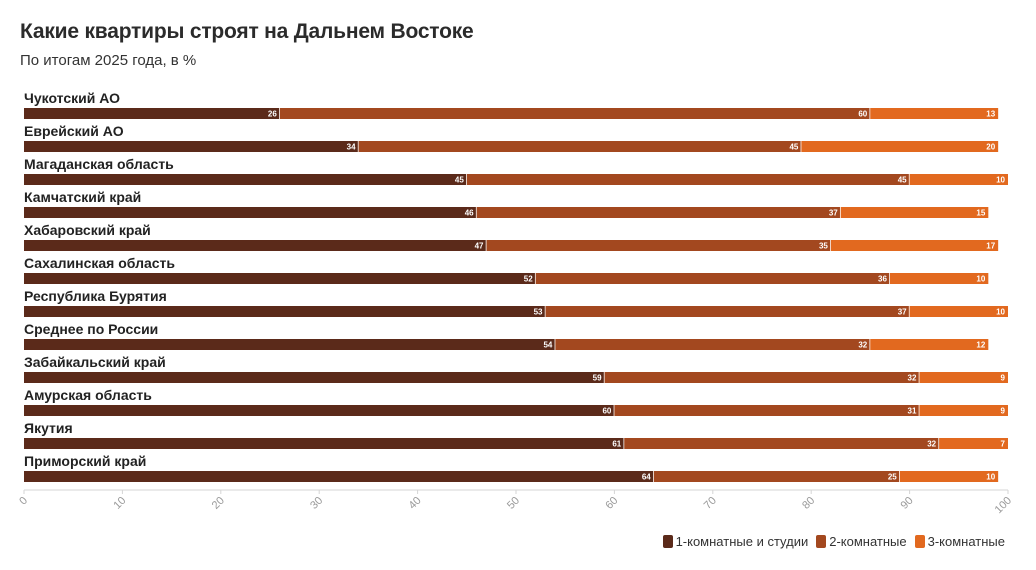 The height and width of the screenshot is (570, 1036). I want to click on data-label-three-room: 12, so click(980, 345).